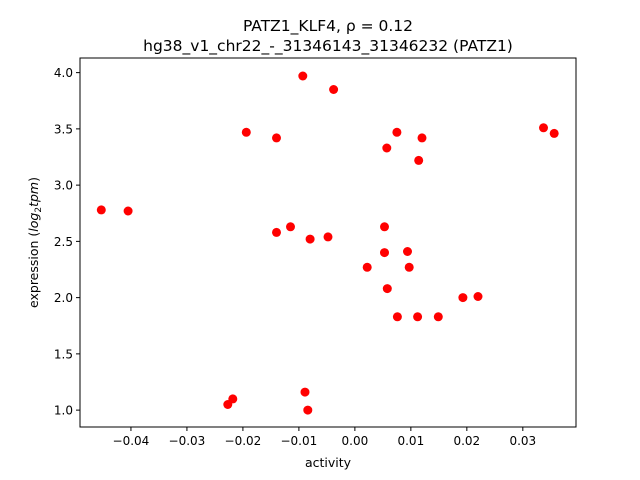 This screenshot has width=640, height=480. What do you see at coordinates (466, 441) in the screenshot?
I see `x-tick-label: 0.02` at bounding box center [466, 441].